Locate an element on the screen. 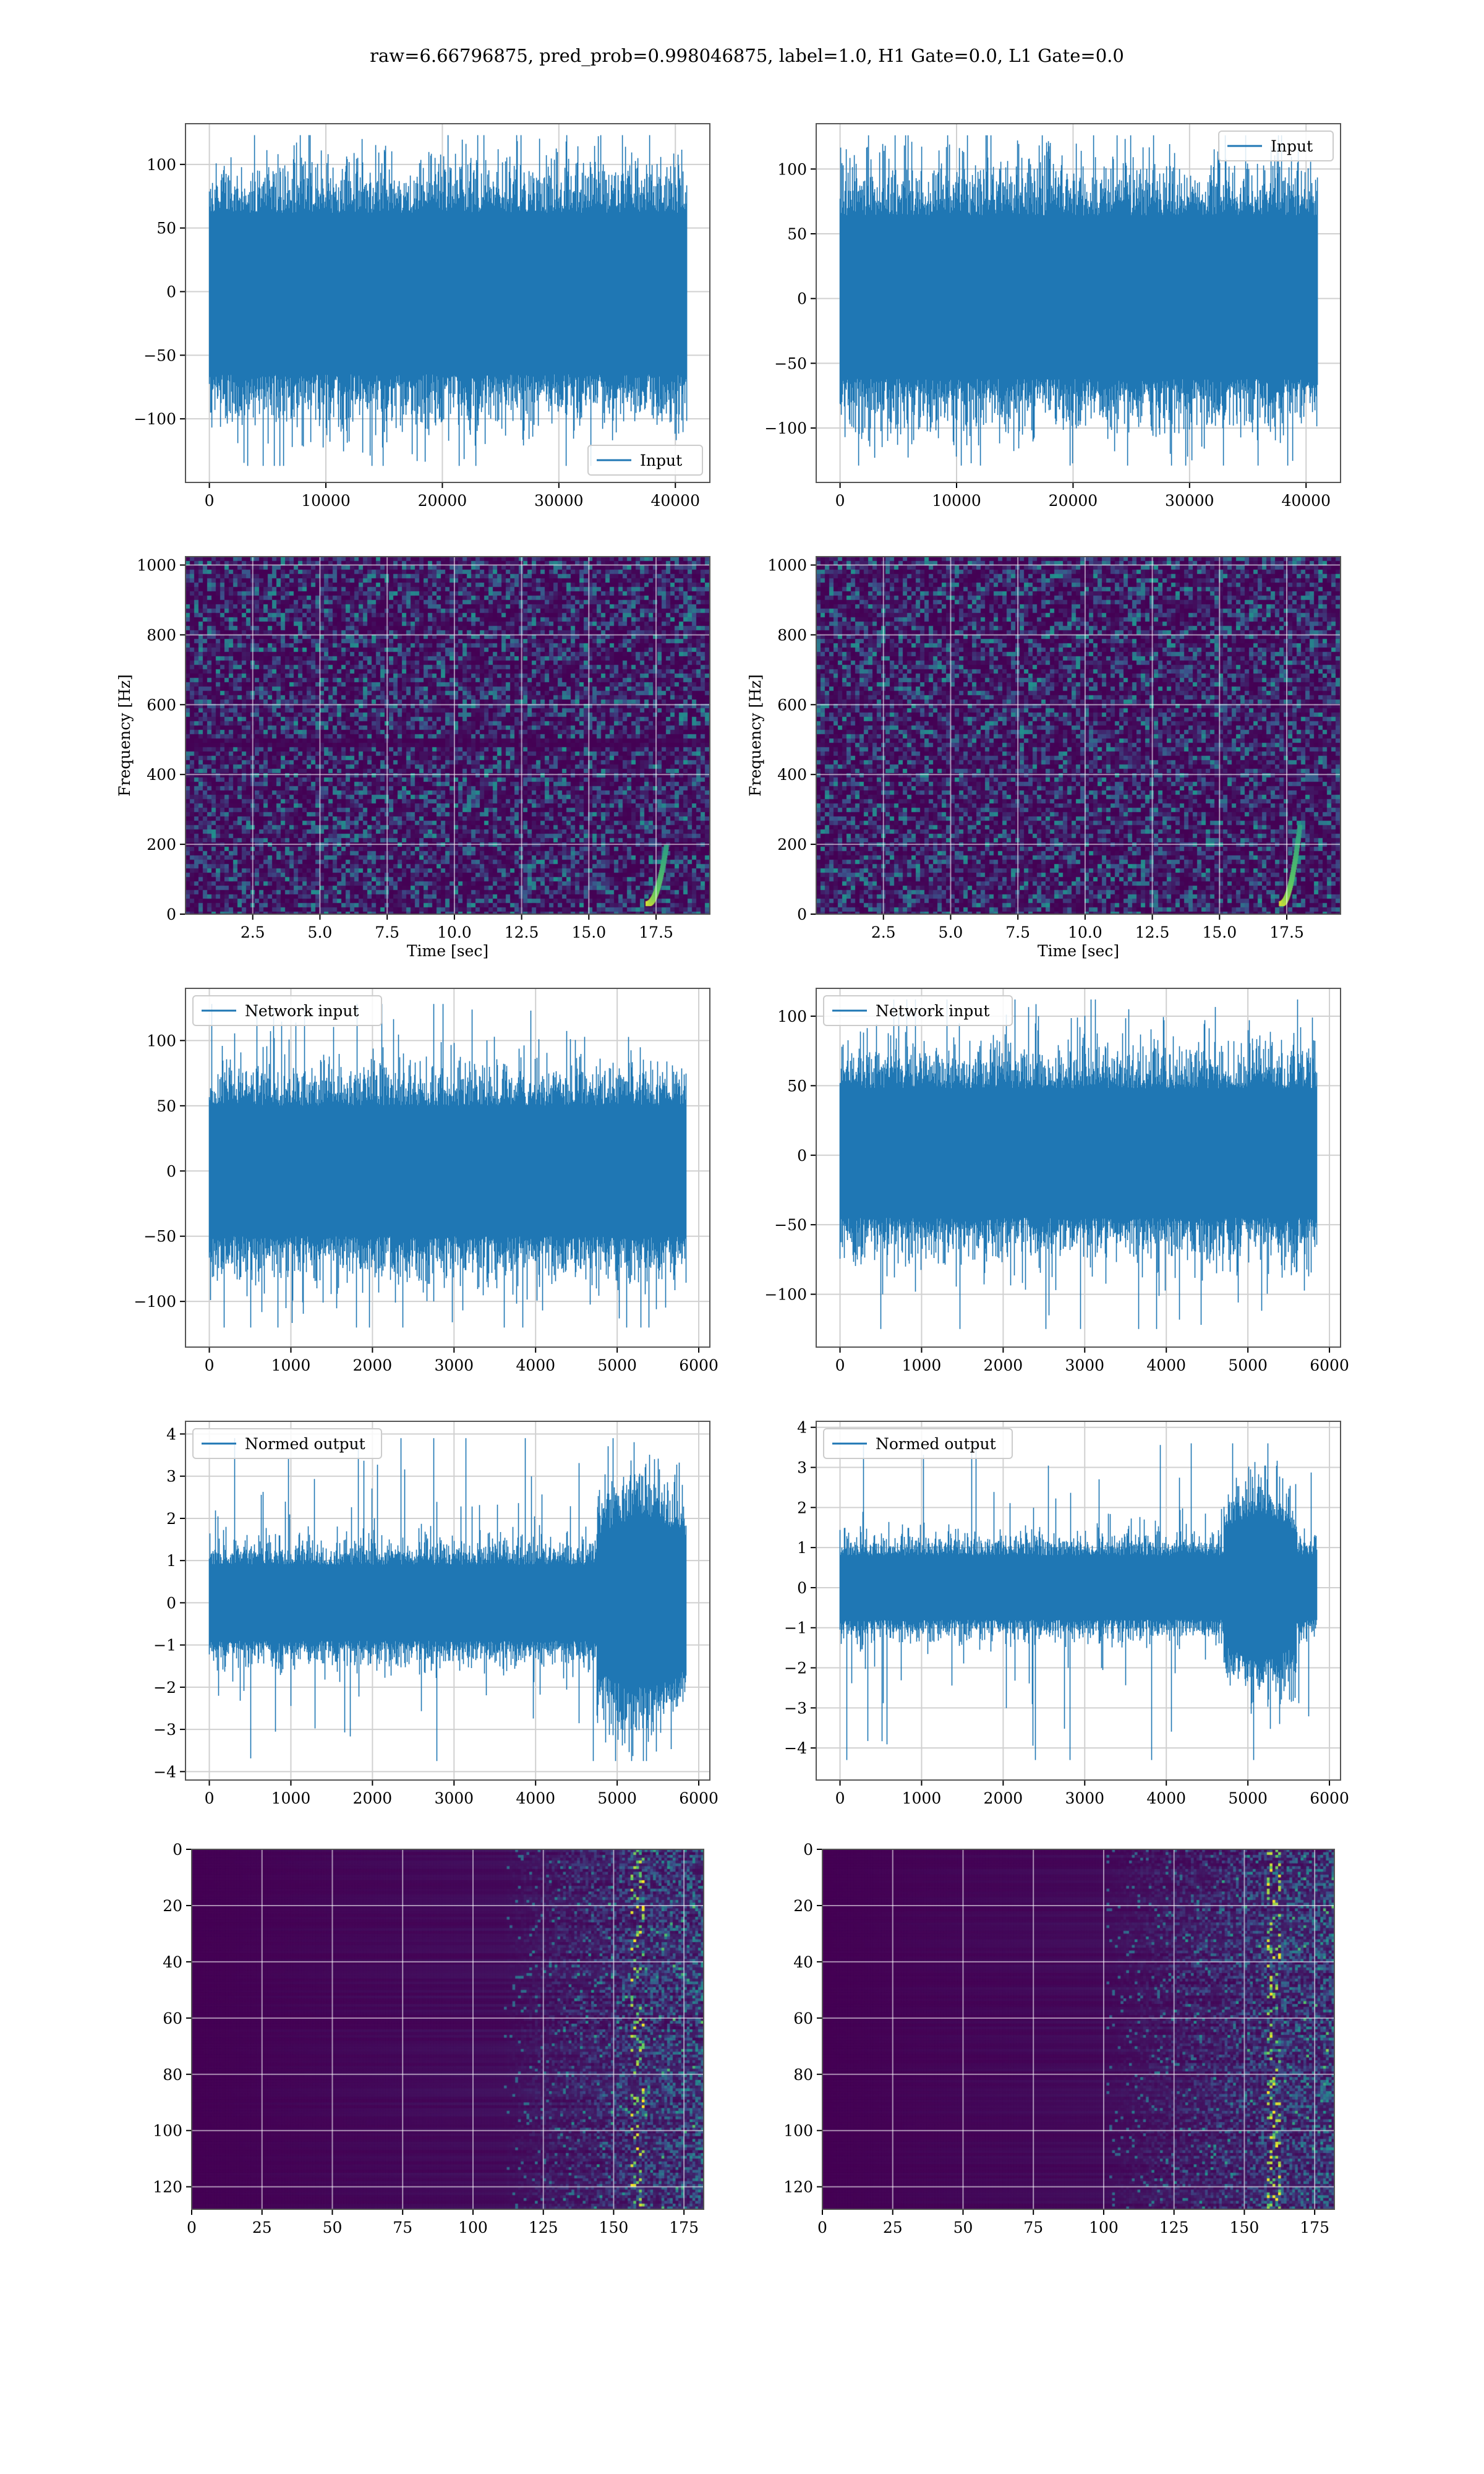 The image size is (1484, 2474). x-tick-label: 6000 is located at coordinates (699, 1365).